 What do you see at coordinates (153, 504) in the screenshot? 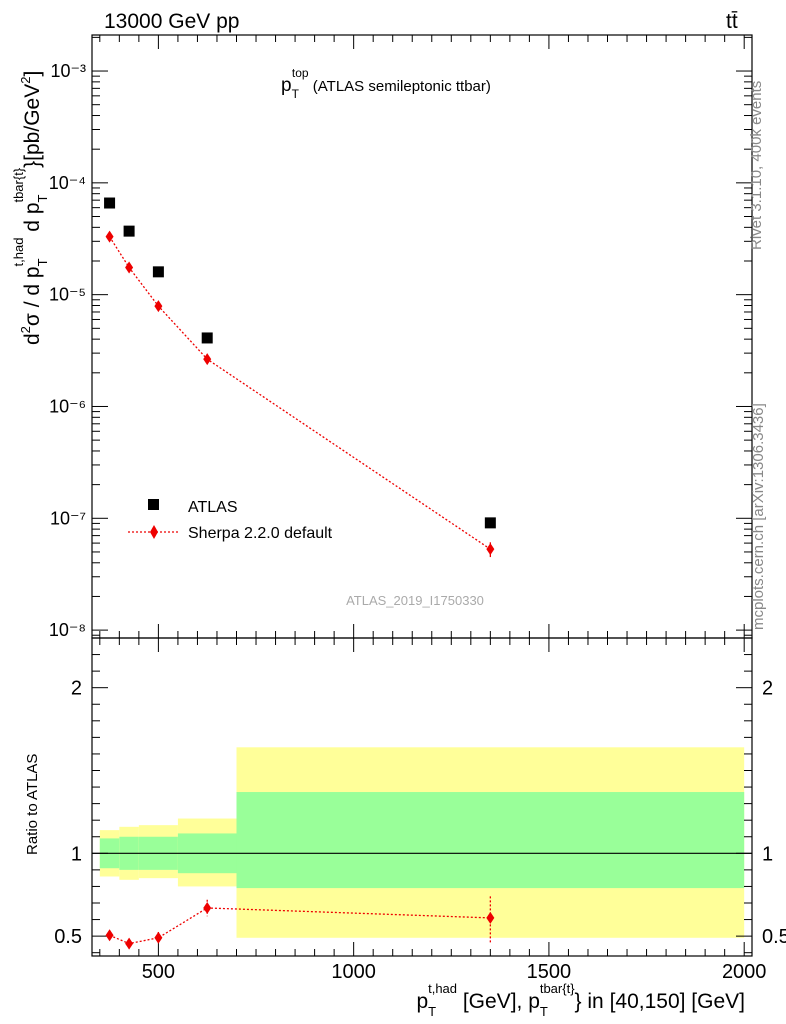
I see `legend-atlas-marker` at bounding box center [153, 504].